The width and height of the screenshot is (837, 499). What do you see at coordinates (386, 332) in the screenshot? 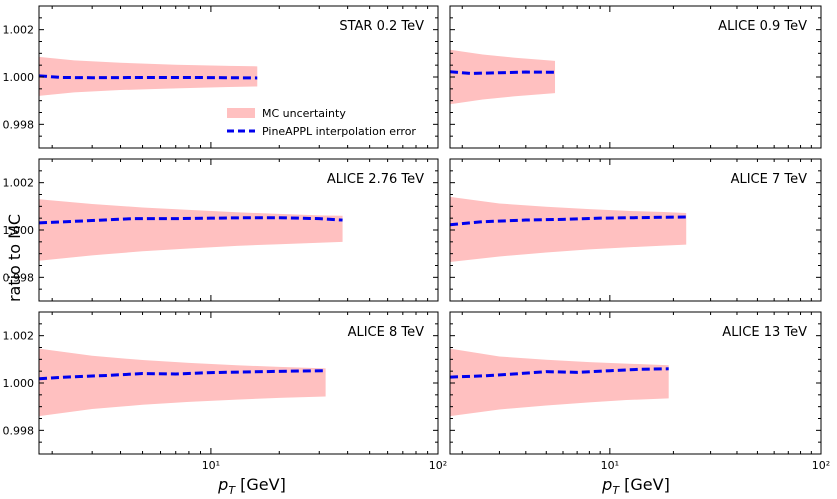
I see `panel-title: ALICE 8 TeV` at bounding box center [386, 332].